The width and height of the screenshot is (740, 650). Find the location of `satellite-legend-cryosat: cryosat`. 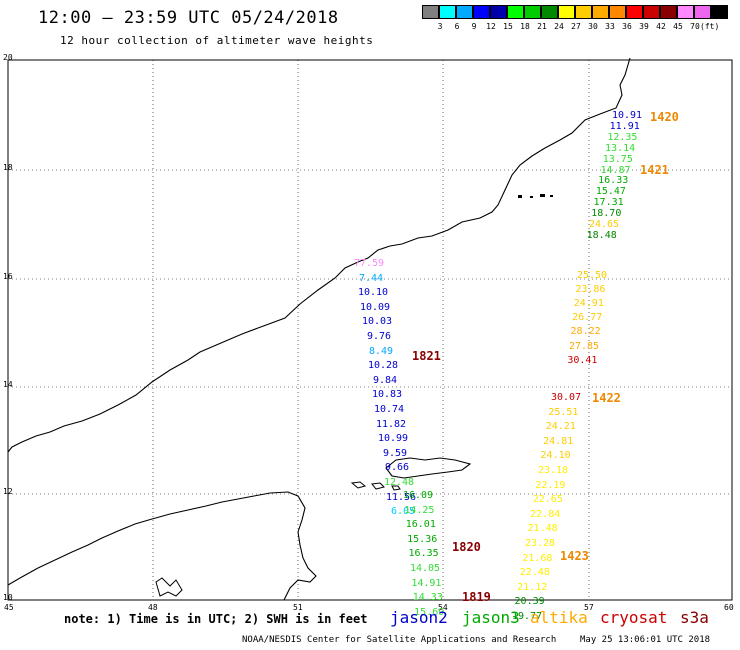

satellite-legend-cryosat: cryosat is located at coordinates (634, 617).